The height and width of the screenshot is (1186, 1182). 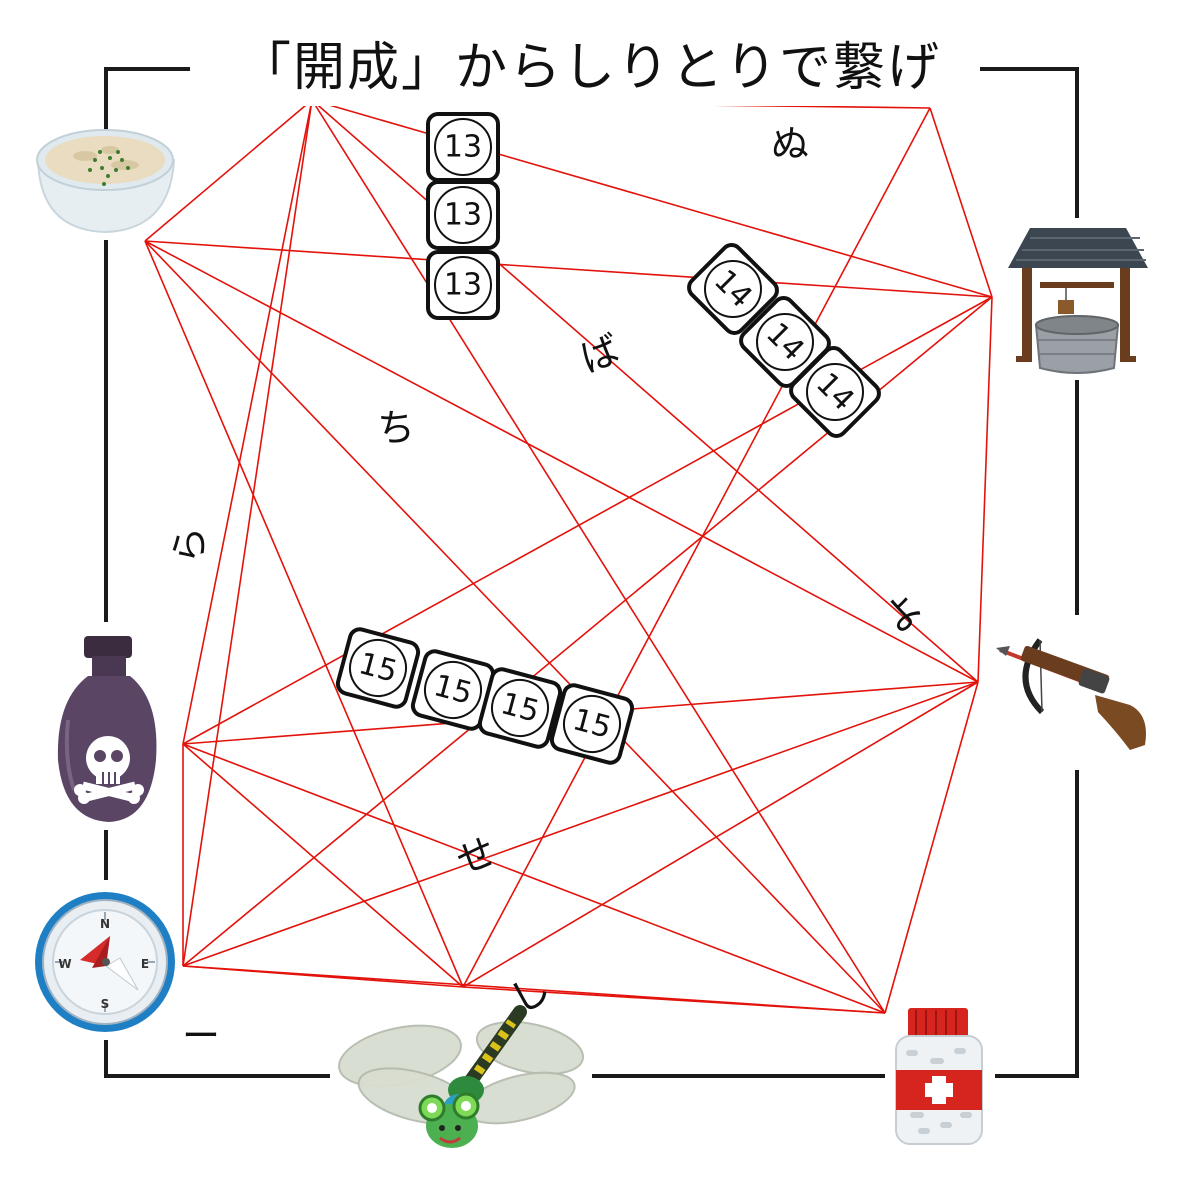 I want to click on water-well-icon, so click(x=1078, y=301).